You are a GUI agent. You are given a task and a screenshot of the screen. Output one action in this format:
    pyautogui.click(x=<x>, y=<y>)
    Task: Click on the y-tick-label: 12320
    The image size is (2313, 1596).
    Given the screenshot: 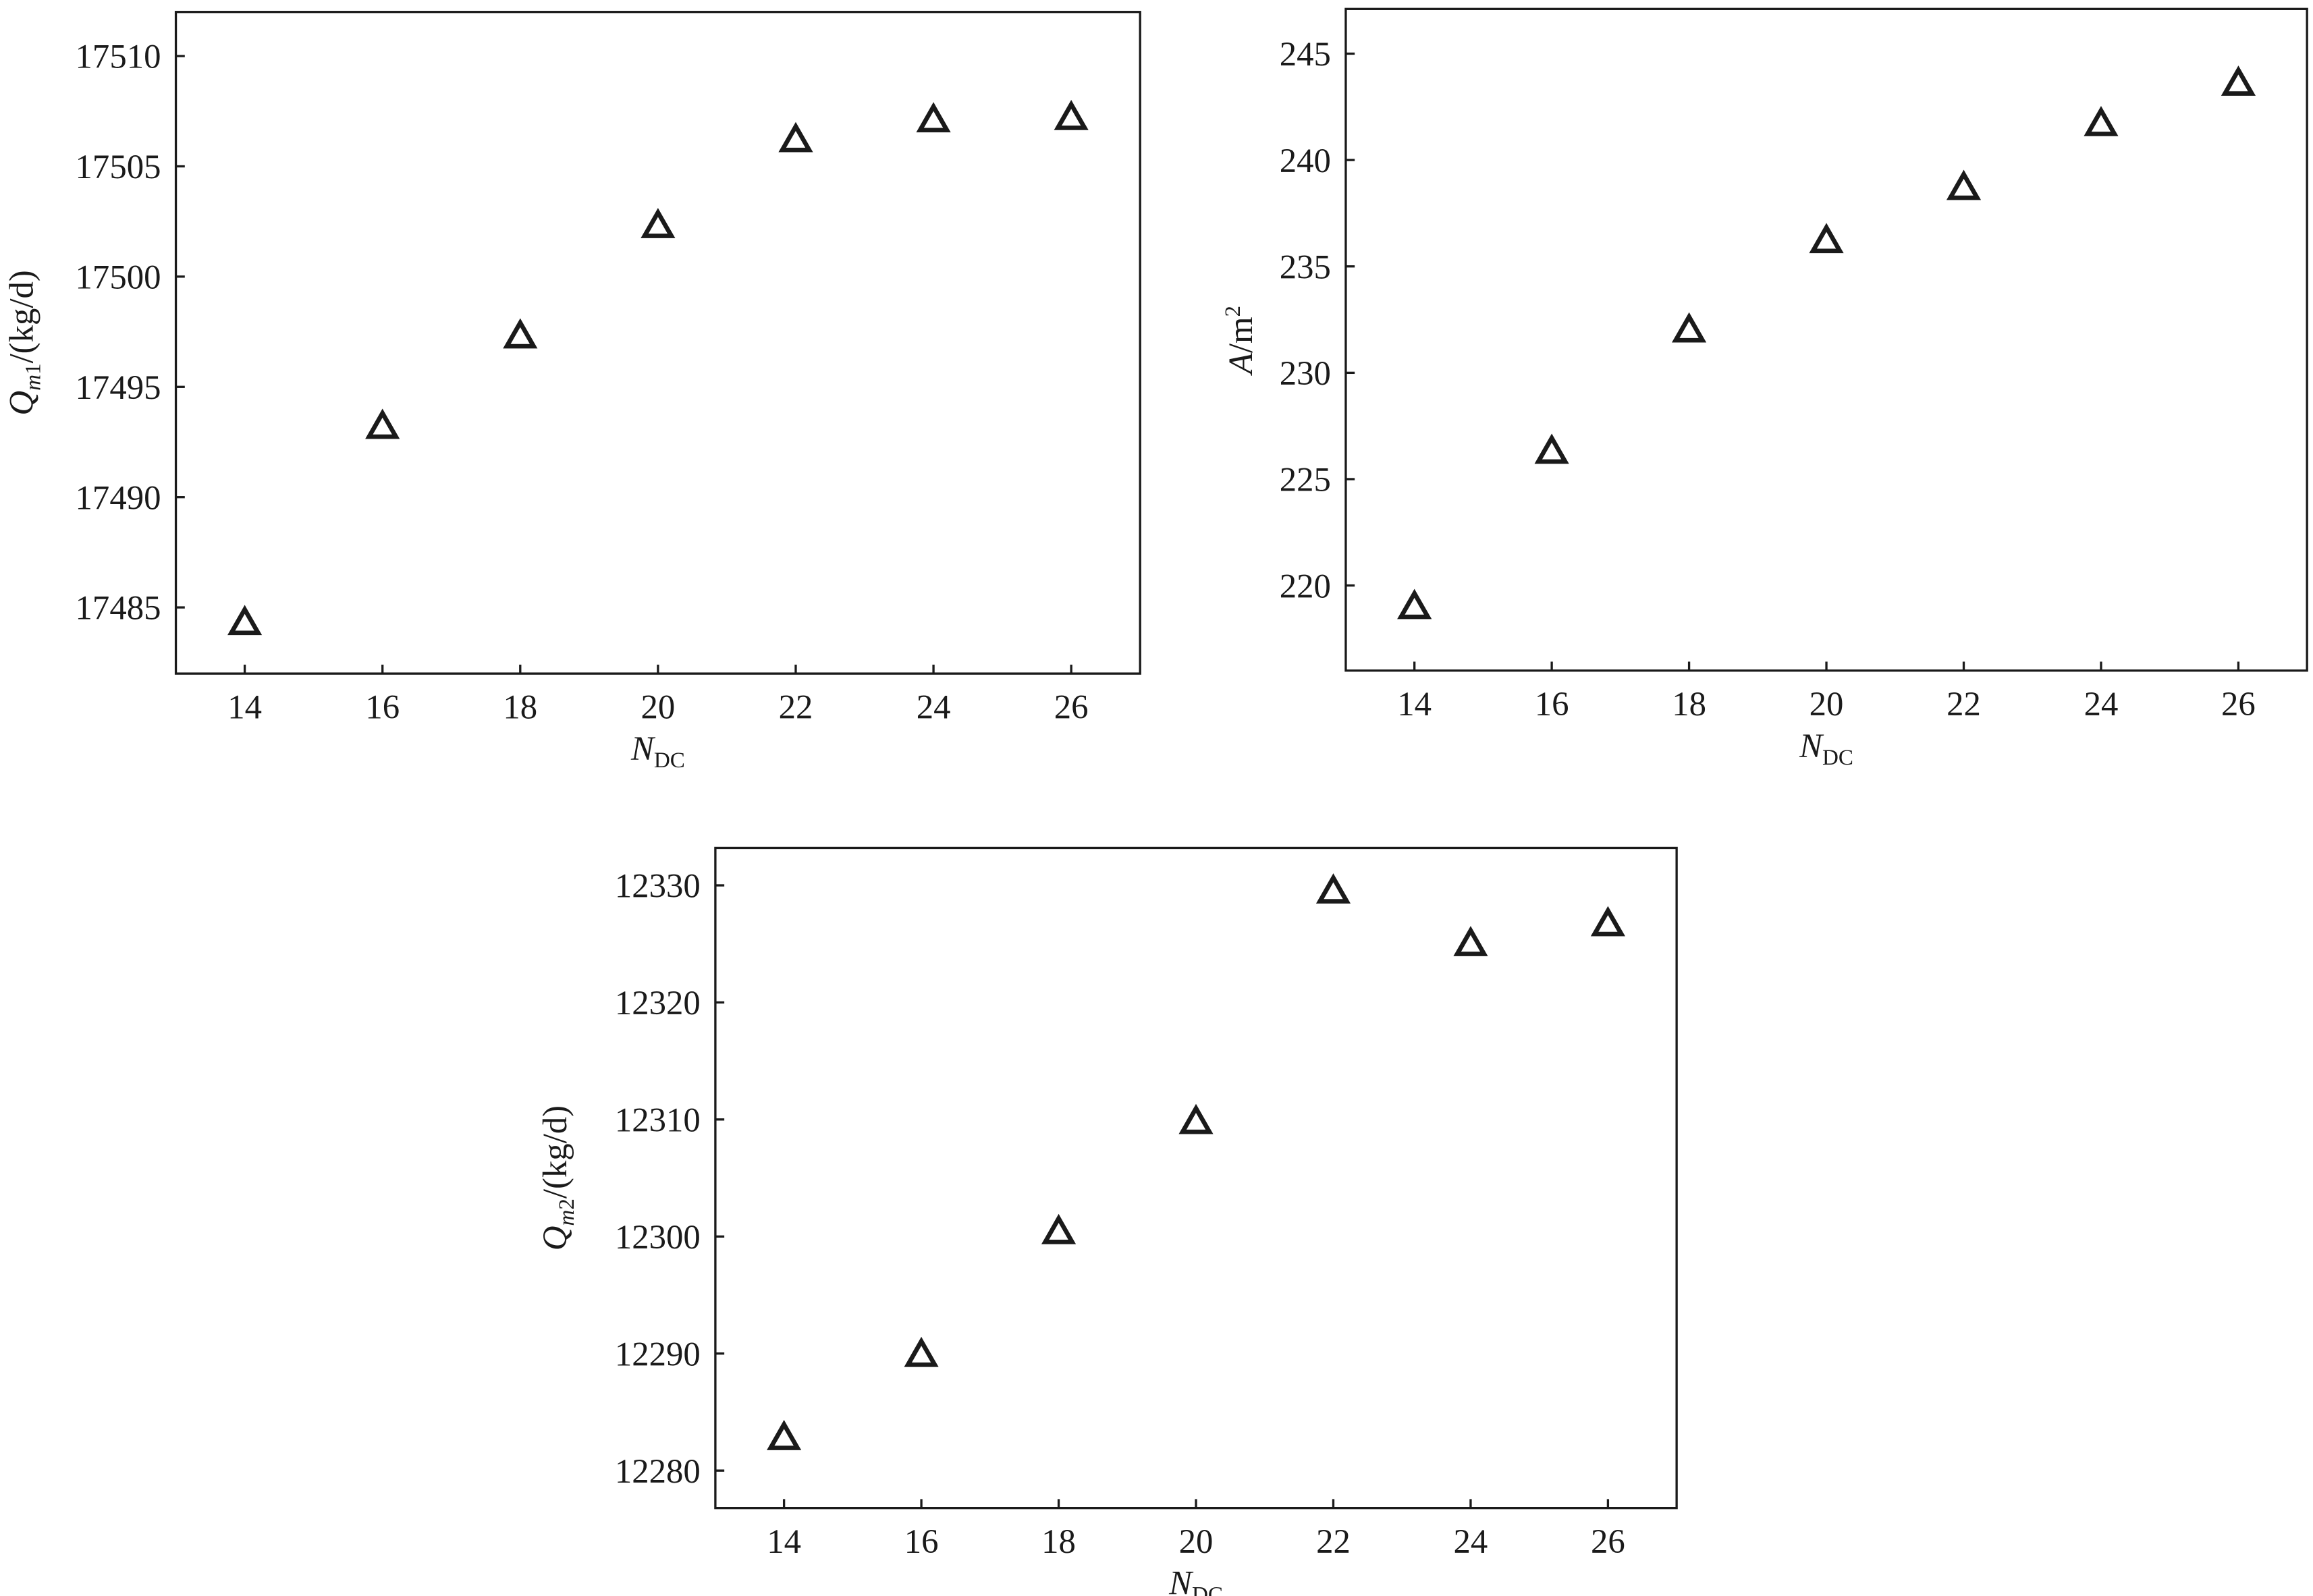 What is the action you would take?
    pyautogui.click(x=658, y=1003)
    